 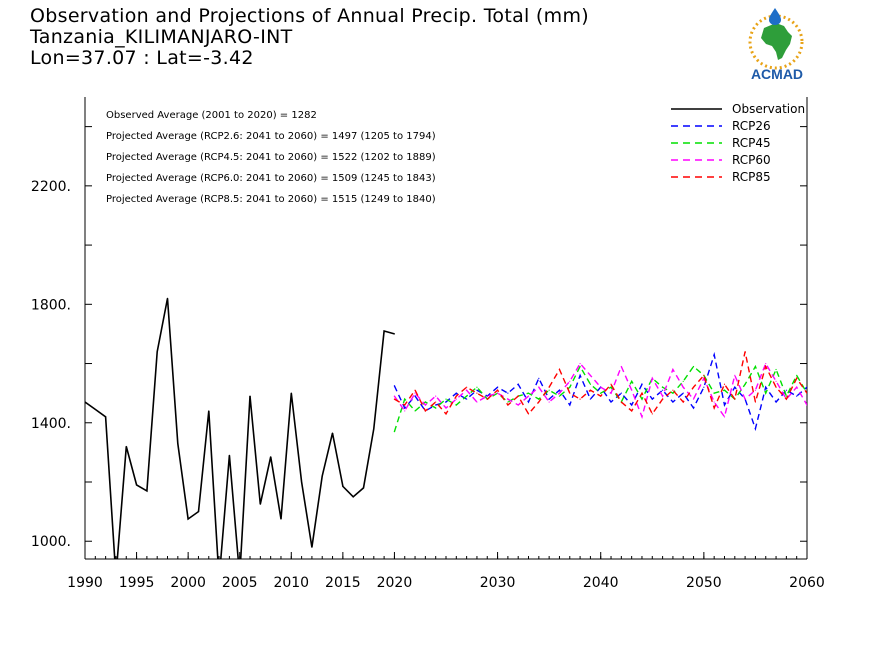 I want to click on y-tick-label: 2200., so click(x=51, y=187).